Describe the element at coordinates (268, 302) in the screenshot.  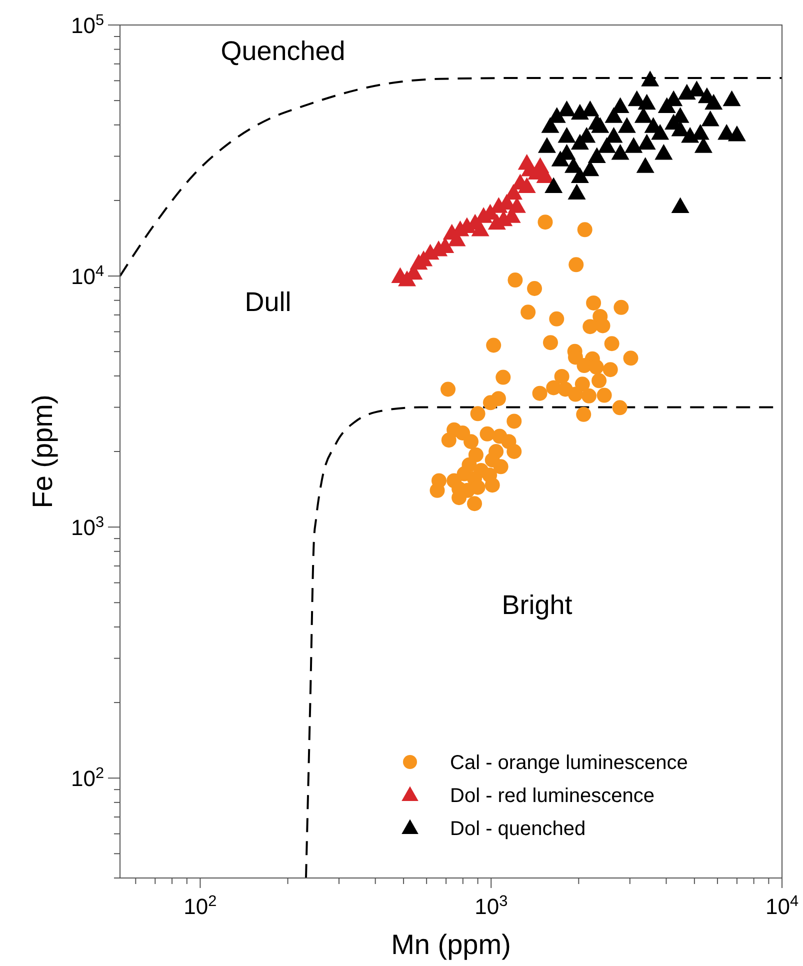
I see `annotation: Dull` at that location.